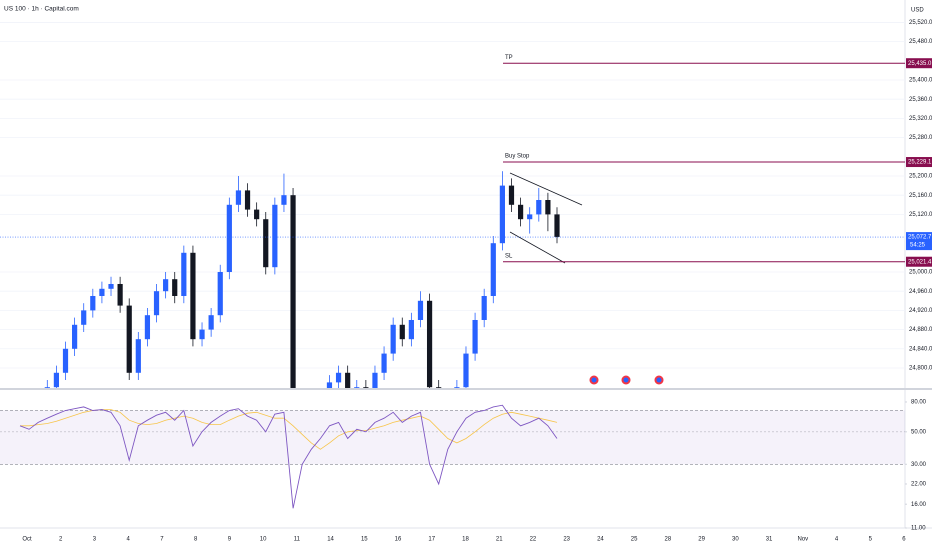 The image size is (932, 550). Describe the element at coordinates (920, 42) in the screenshot. I see `y-tick-label: 25,480.0` at that location.